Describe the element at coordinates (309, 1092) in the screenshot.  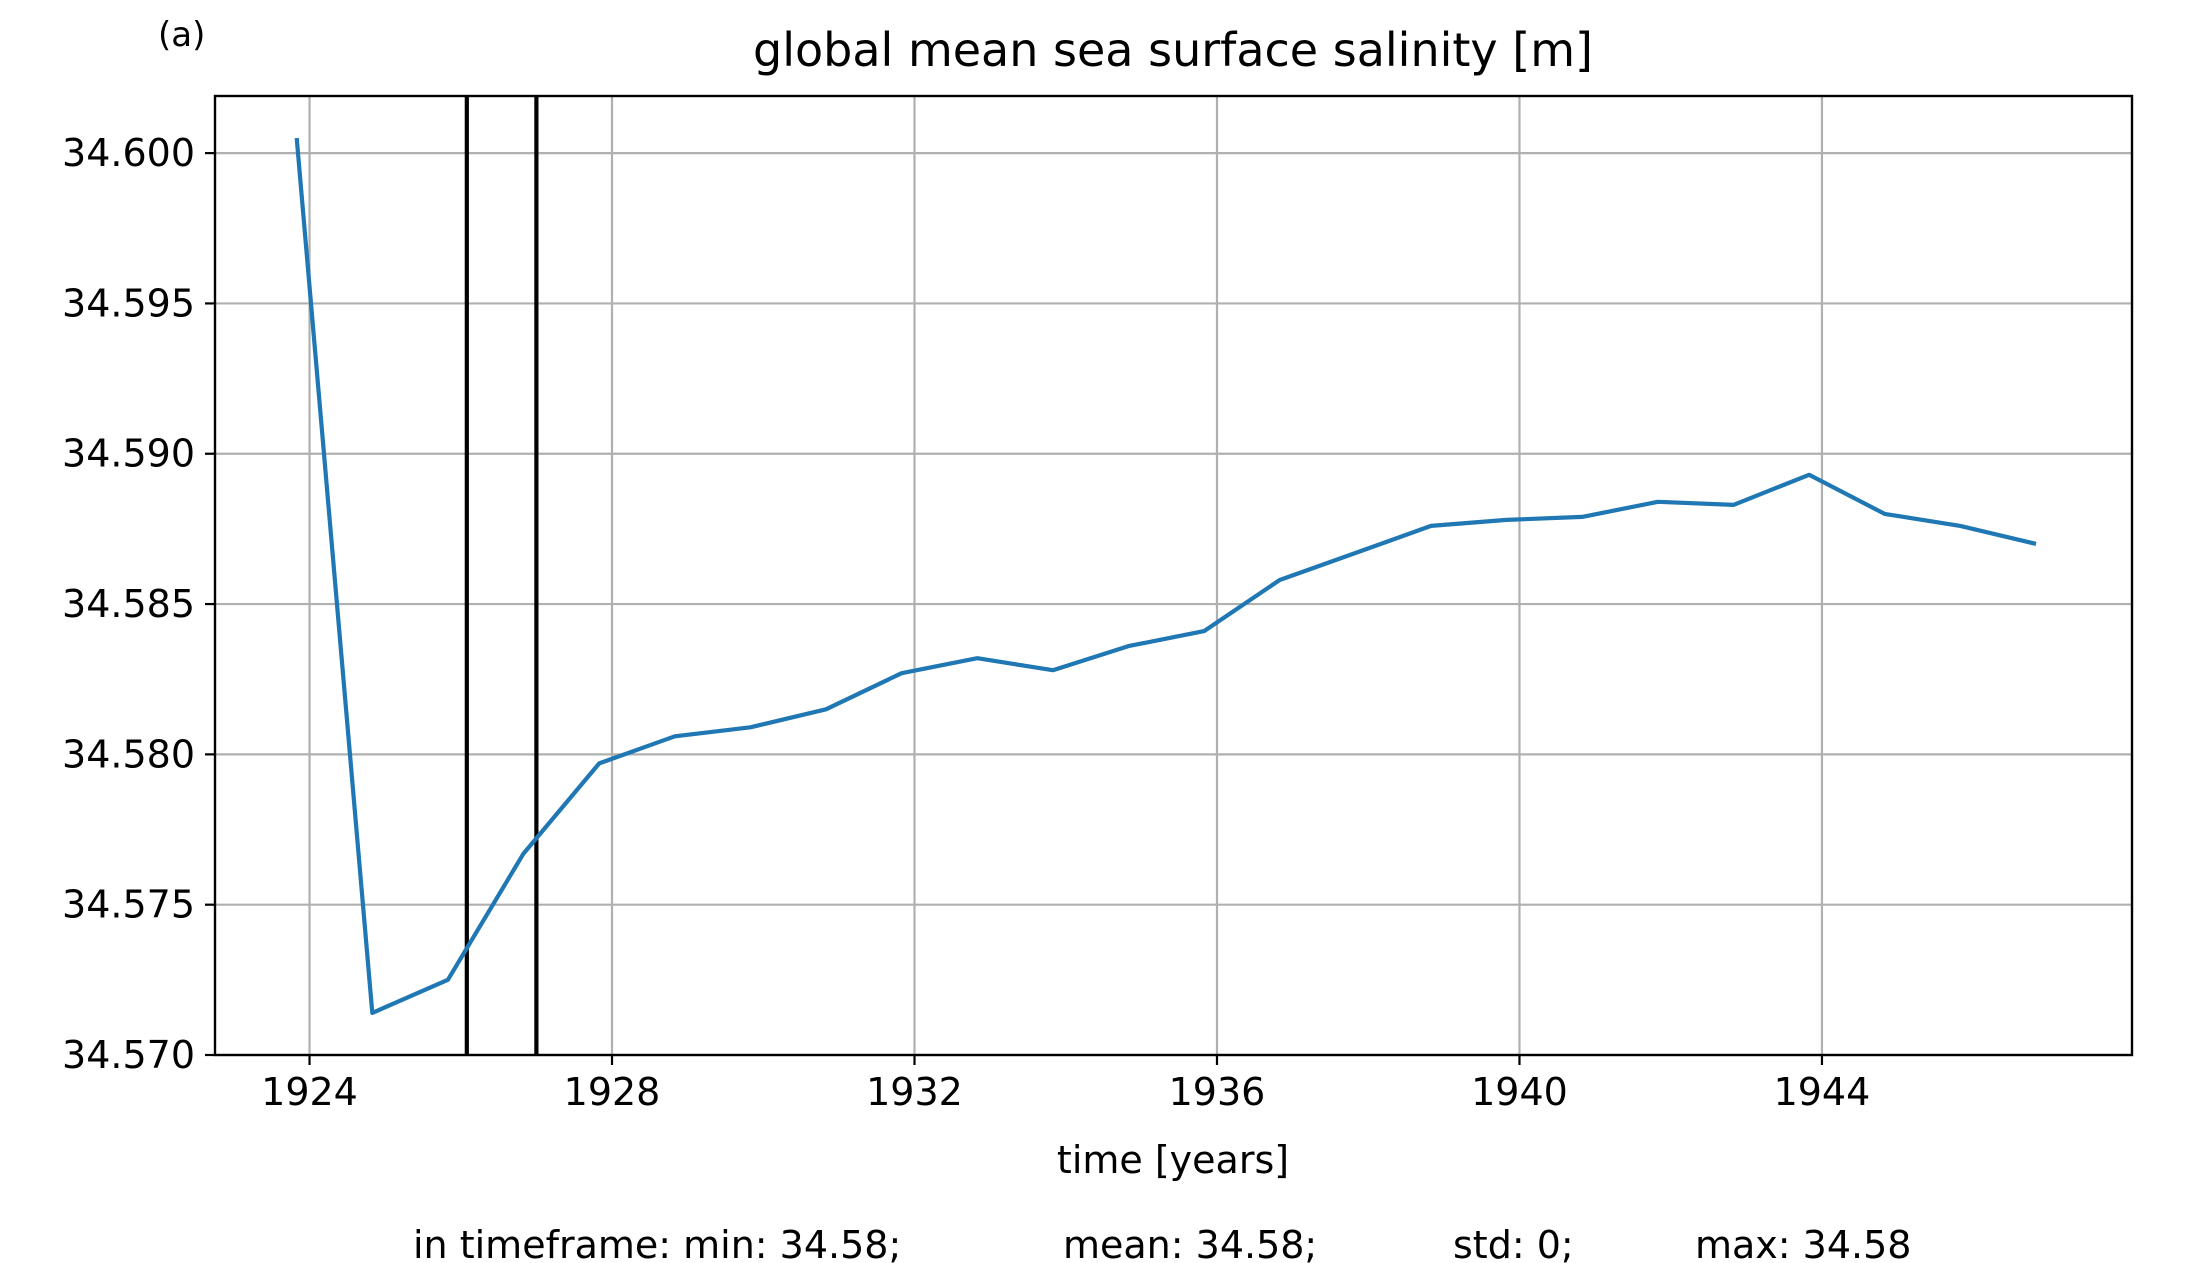
I see `x-tick-label: 1924` at that location.